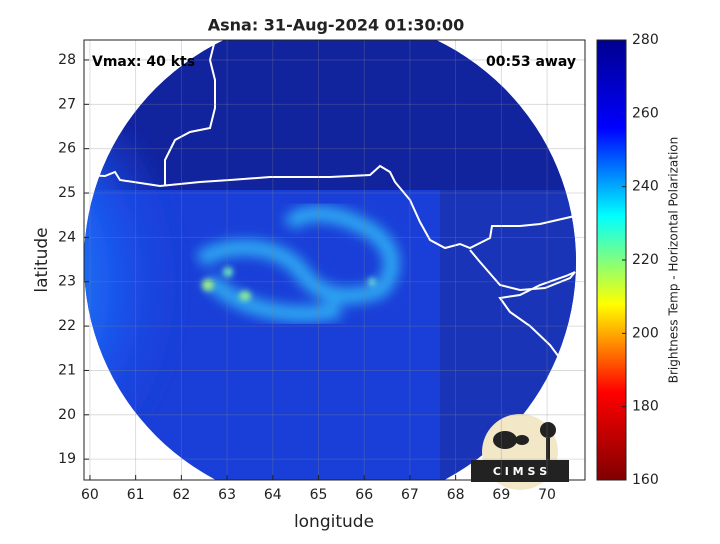  Describe the element at coordinates (645, 480) in the screenshot. I see `colorbar-tick-label: 160` at that location.